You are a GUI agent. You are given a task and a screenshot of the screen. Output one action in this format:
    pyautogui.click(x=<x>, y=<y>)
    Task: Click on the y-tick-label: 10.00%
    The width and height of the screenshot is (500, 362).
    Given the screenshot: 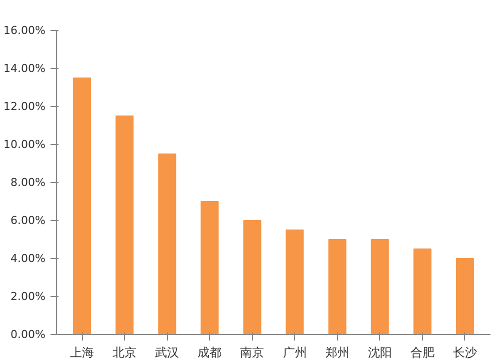 What is the action you would take?
    pyautogui.click(x=25, y=144)
    